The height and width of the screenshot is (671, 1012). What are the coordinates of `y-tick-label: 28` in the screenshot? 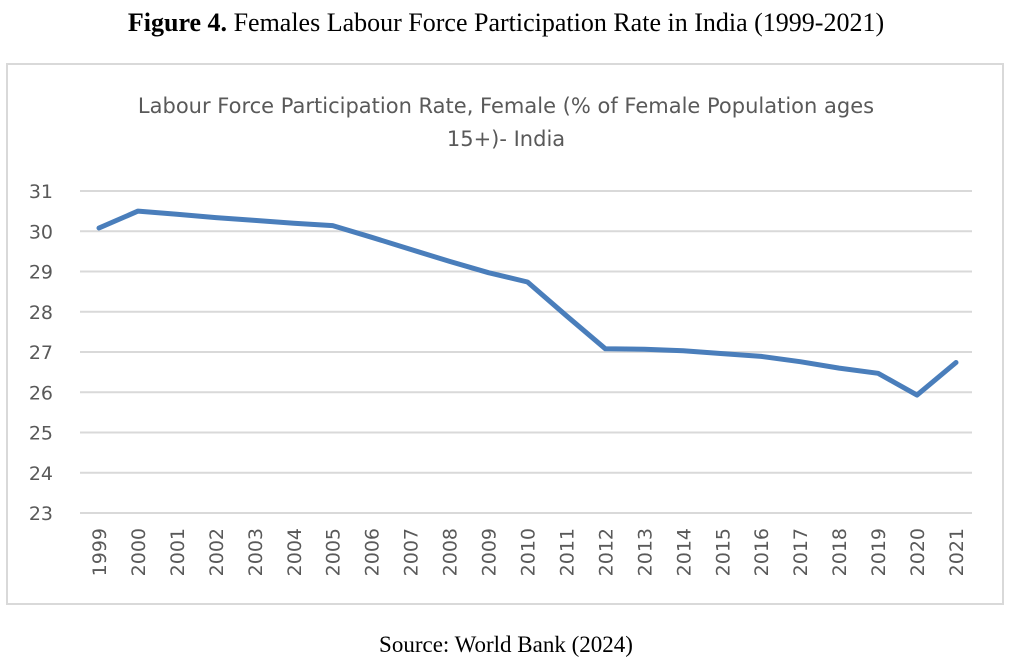 It's located at (41, 313).